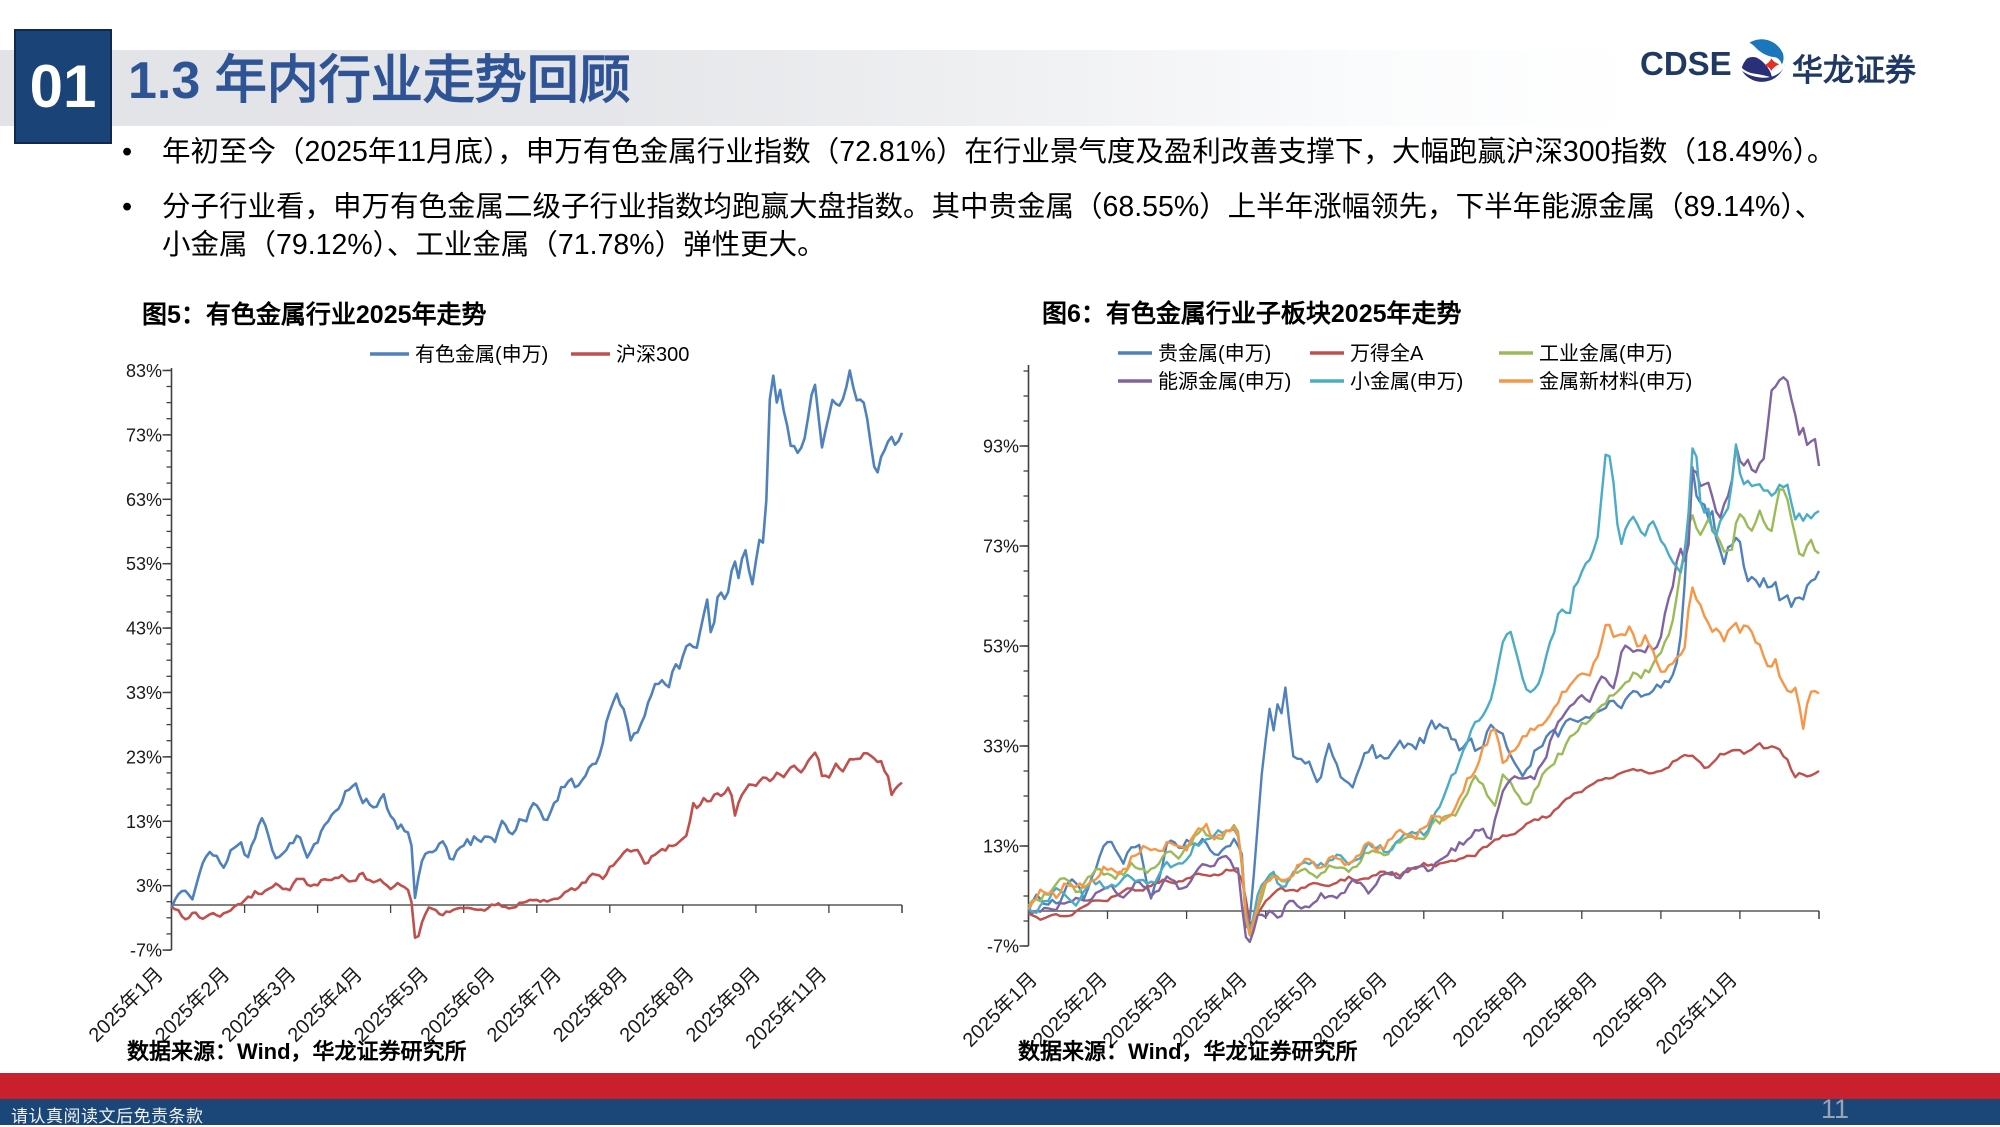 This screenshot has height=1127, width=2000. I want to click on svg-text: 万得全A, so click(1387, 353).